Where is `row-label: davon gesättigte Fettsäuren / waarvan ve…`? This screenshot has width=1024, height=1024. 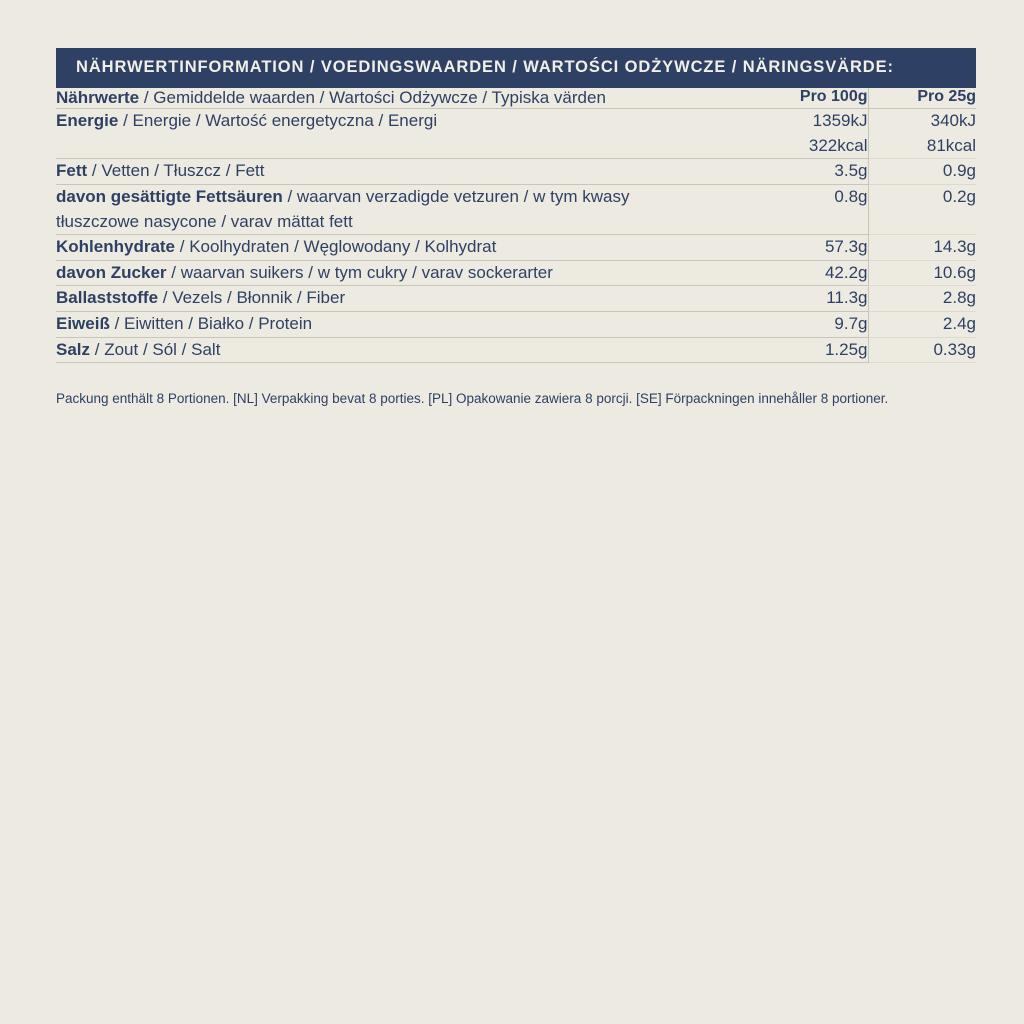
row-label: davon gesättigte Fettsäuren / waarvan ve… is located at coordinates (386, 210).